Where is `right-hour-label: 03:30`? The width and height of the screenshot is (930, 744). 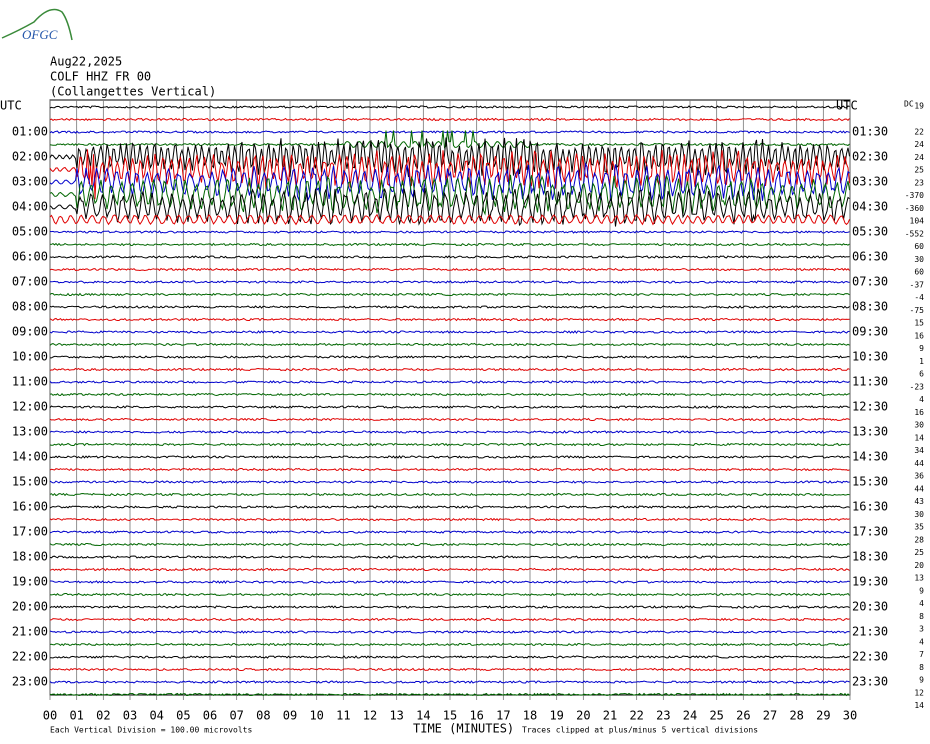
right-hour-label: 03:30 is located at coordinates (870, 182).